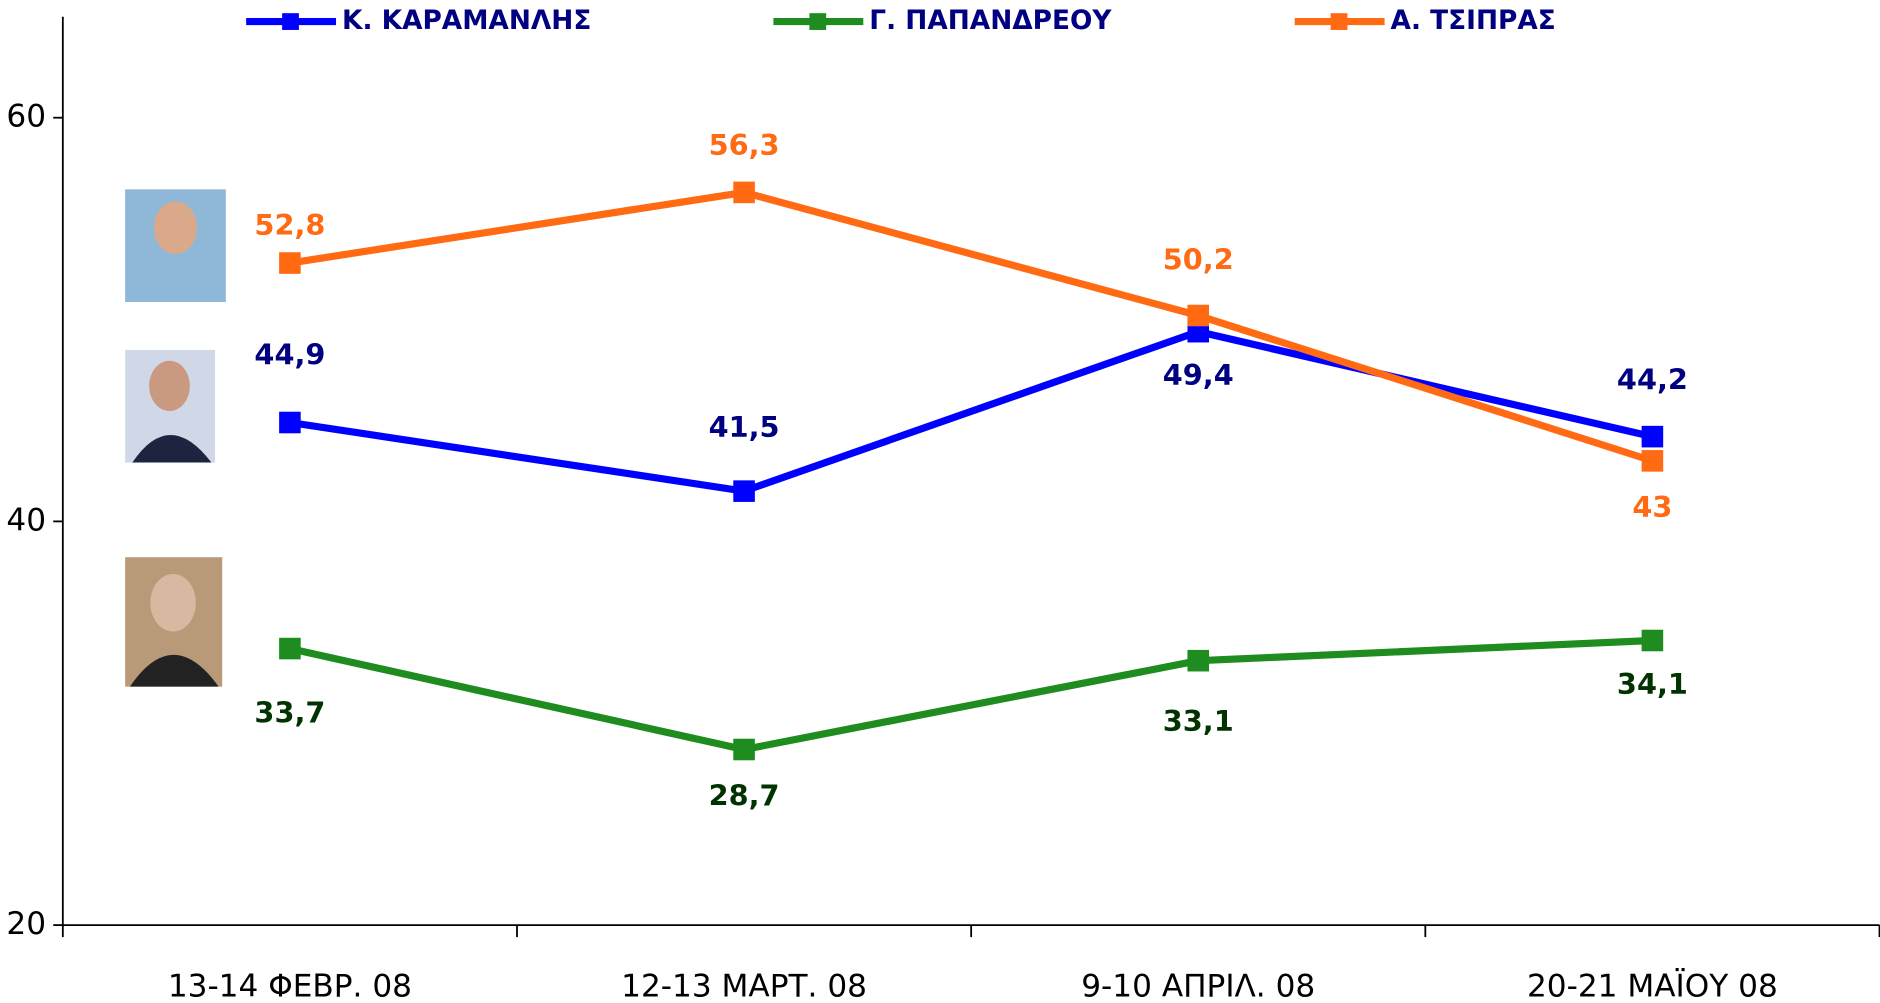 This screenshot has height=1003, width=1880. Describe the element at coordinates (26, 924) in the screenshot. I see `y-tick-label: 20` at that location.